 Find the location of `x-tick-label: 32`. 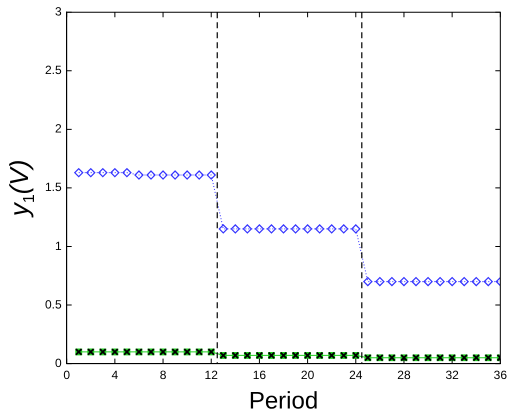

x-tick-label: 32 is located at coordinates (452, 375).